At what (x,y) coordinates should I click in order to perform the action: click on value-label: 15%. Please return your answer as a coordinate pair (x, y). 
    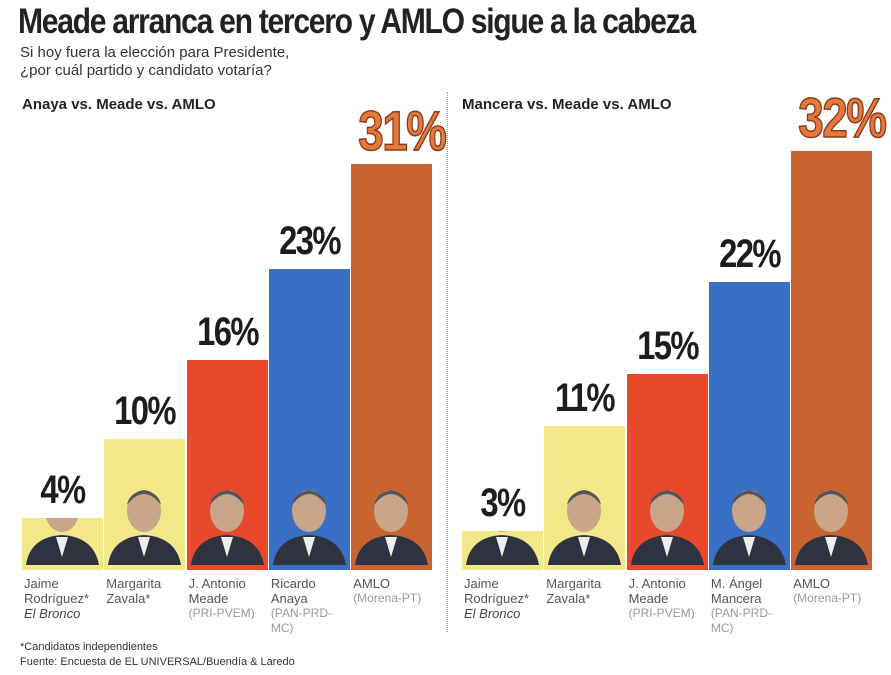
    Looking at the image, I should click on (667, 345).